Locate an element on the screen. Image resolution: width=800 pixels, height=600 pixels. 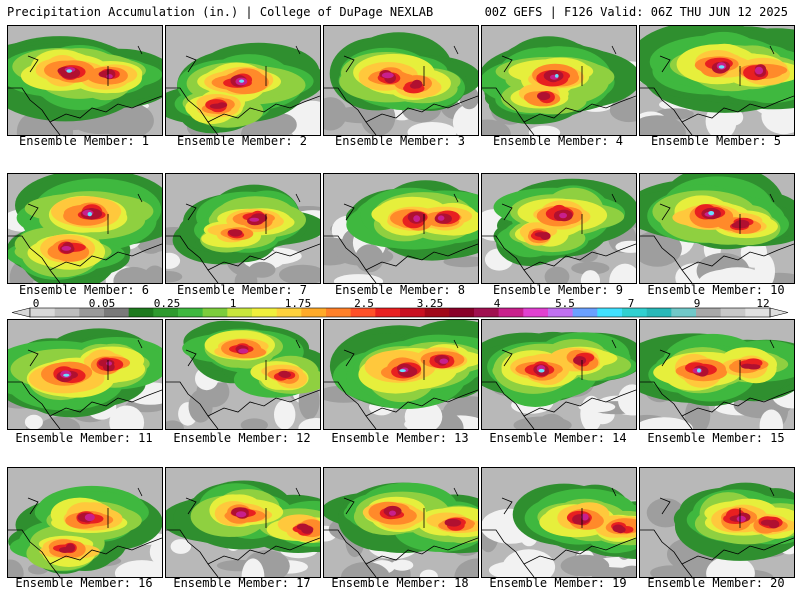
ensemble-member-label: Ensemble Member: 5 is located at coordinates (716, 141).